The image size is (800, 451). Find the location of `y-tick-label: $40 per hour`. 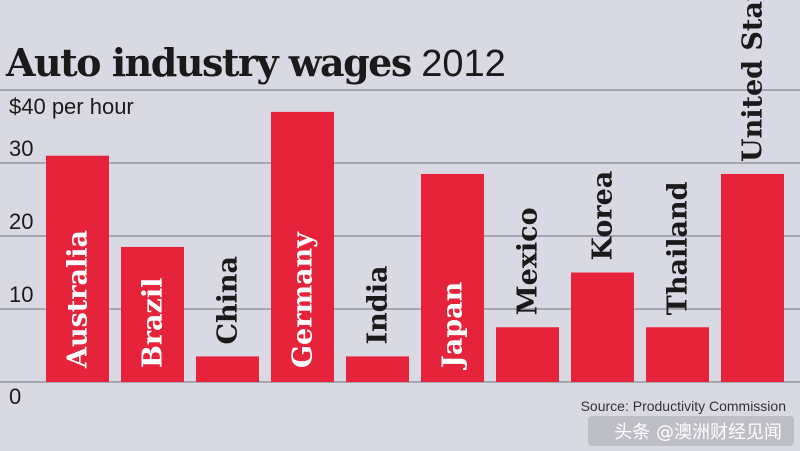

y-tick-label: $40 per hour is located at coordinates (71, 106).